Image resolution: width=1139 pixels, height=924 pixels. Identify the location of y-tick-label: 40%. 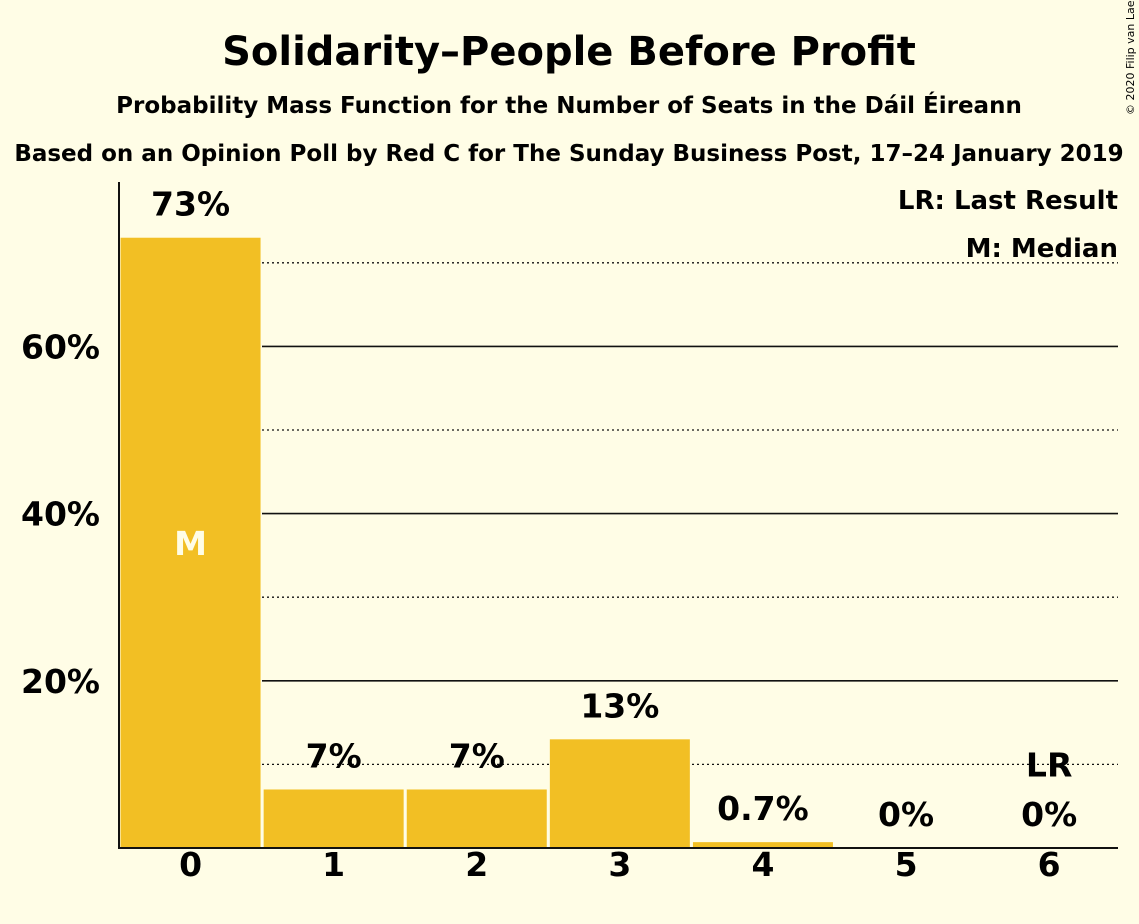
(60, 514).